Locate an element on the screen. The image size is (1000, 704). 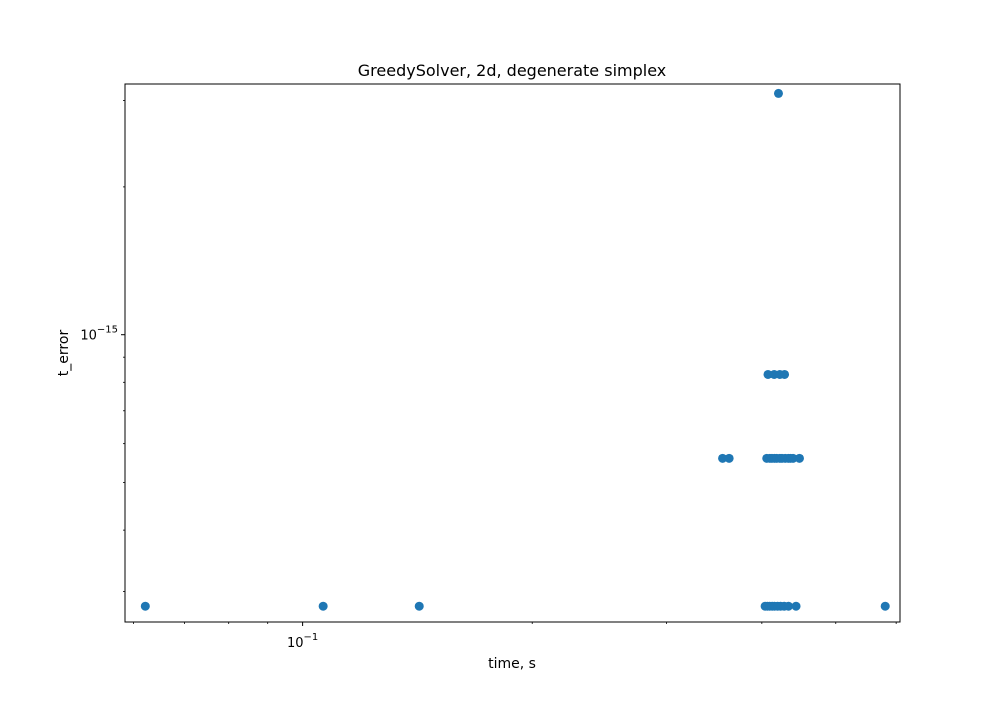
y-axis-label: t_error is located at coordinates (64, 353).